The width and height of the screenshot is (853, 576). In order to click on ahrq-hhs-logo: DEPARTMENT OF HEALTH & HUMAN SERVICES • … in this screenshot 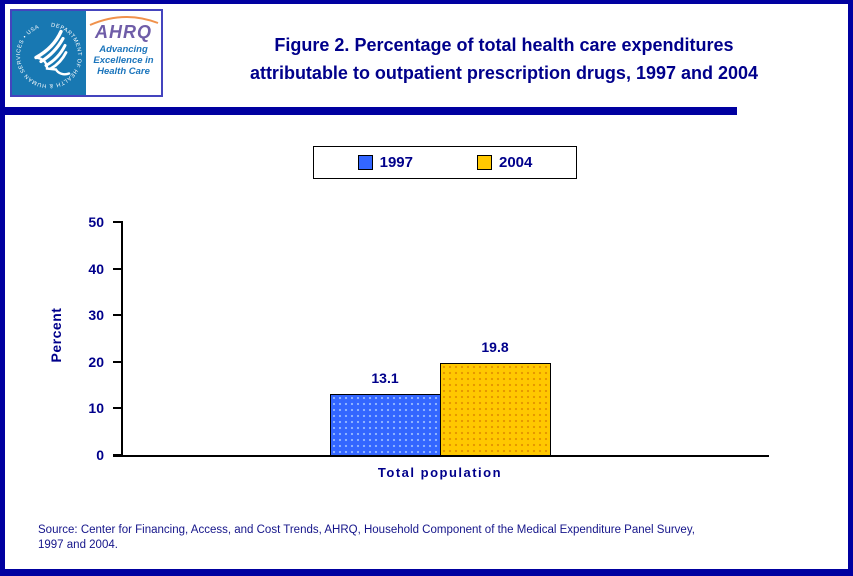, I will do `click(86, 53)`.